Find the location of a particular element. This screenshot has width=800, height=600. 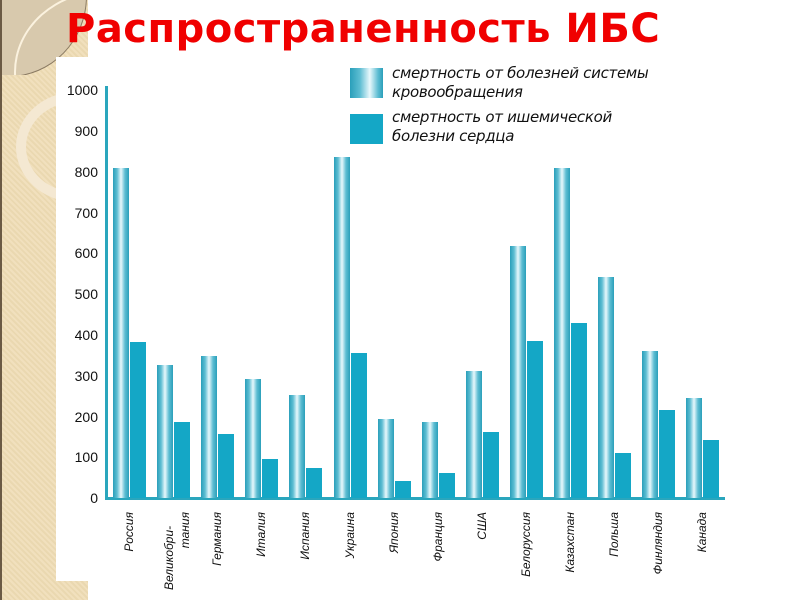

legend-swatch-ihd is located at coordinates (366, 129).